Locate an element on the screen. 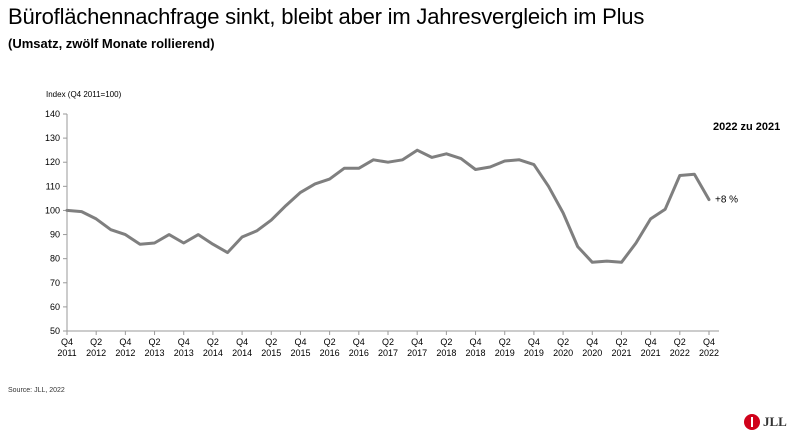 The height and width of the screenshot is (443, 800). x-tick-label: Q2 2019 is located at coordinates (505, 347).